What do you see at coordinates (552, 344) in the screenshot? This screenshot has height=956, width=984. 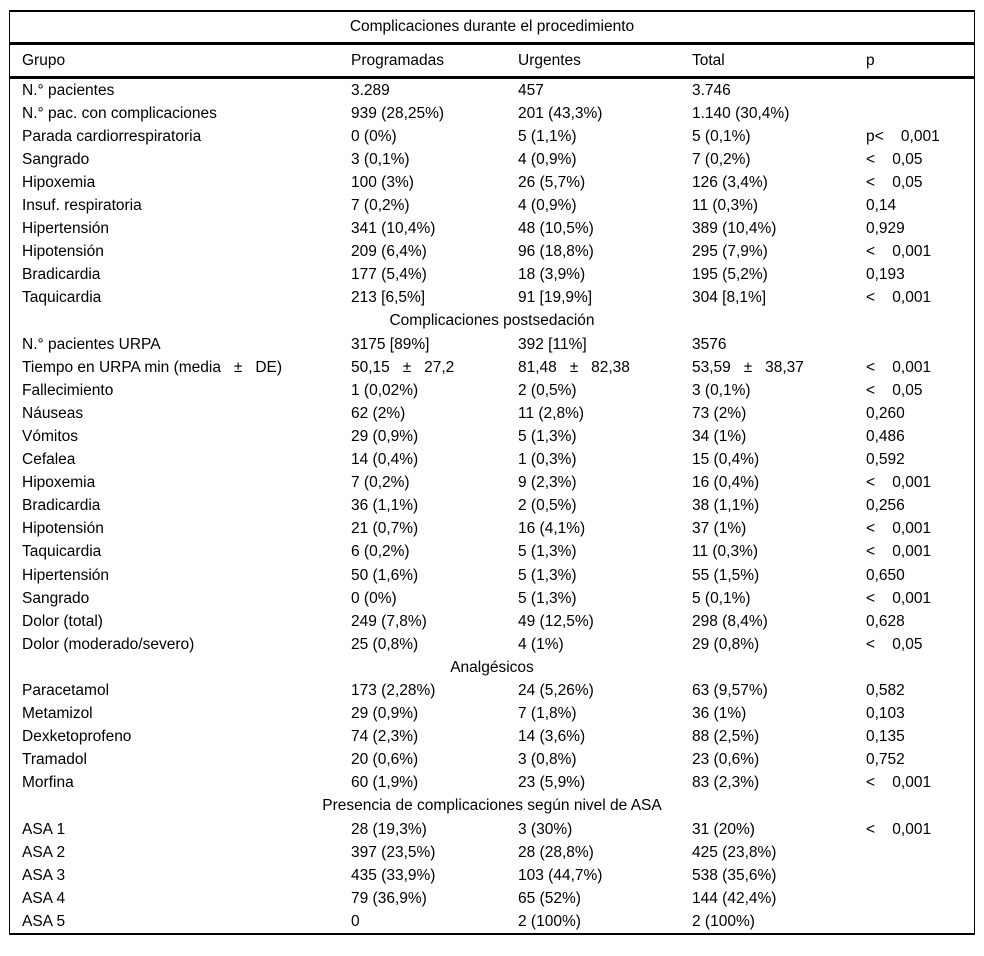 I see `urgentes-cell: 392 [11%]` at bounding box center [552, 344].